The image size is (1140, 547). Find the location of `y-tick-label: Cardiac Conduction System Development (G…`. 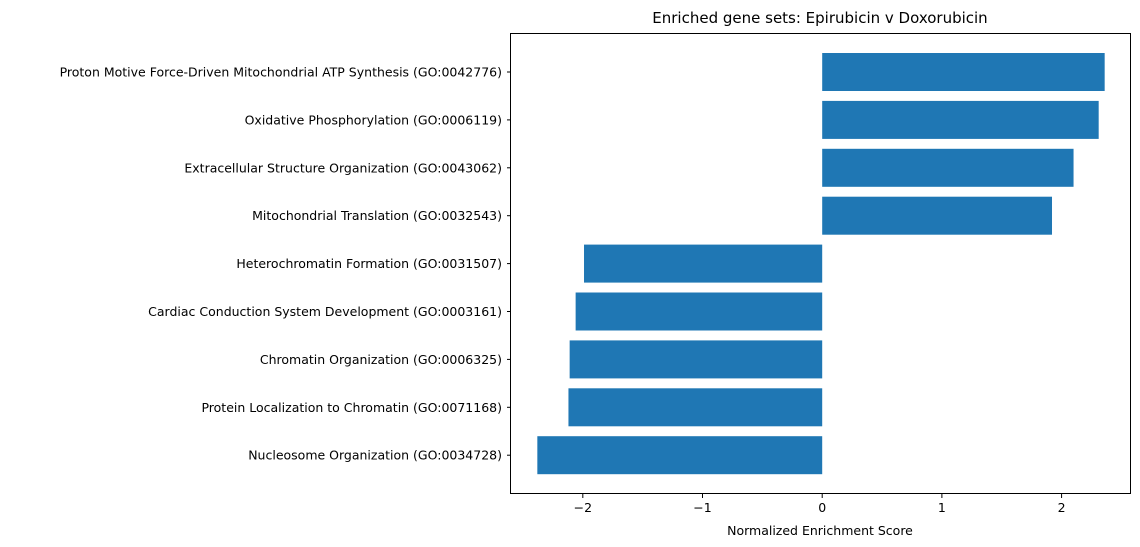

y-tick-label: Cardiac Conduction System Development (G… is located at coordinates (325, 311).